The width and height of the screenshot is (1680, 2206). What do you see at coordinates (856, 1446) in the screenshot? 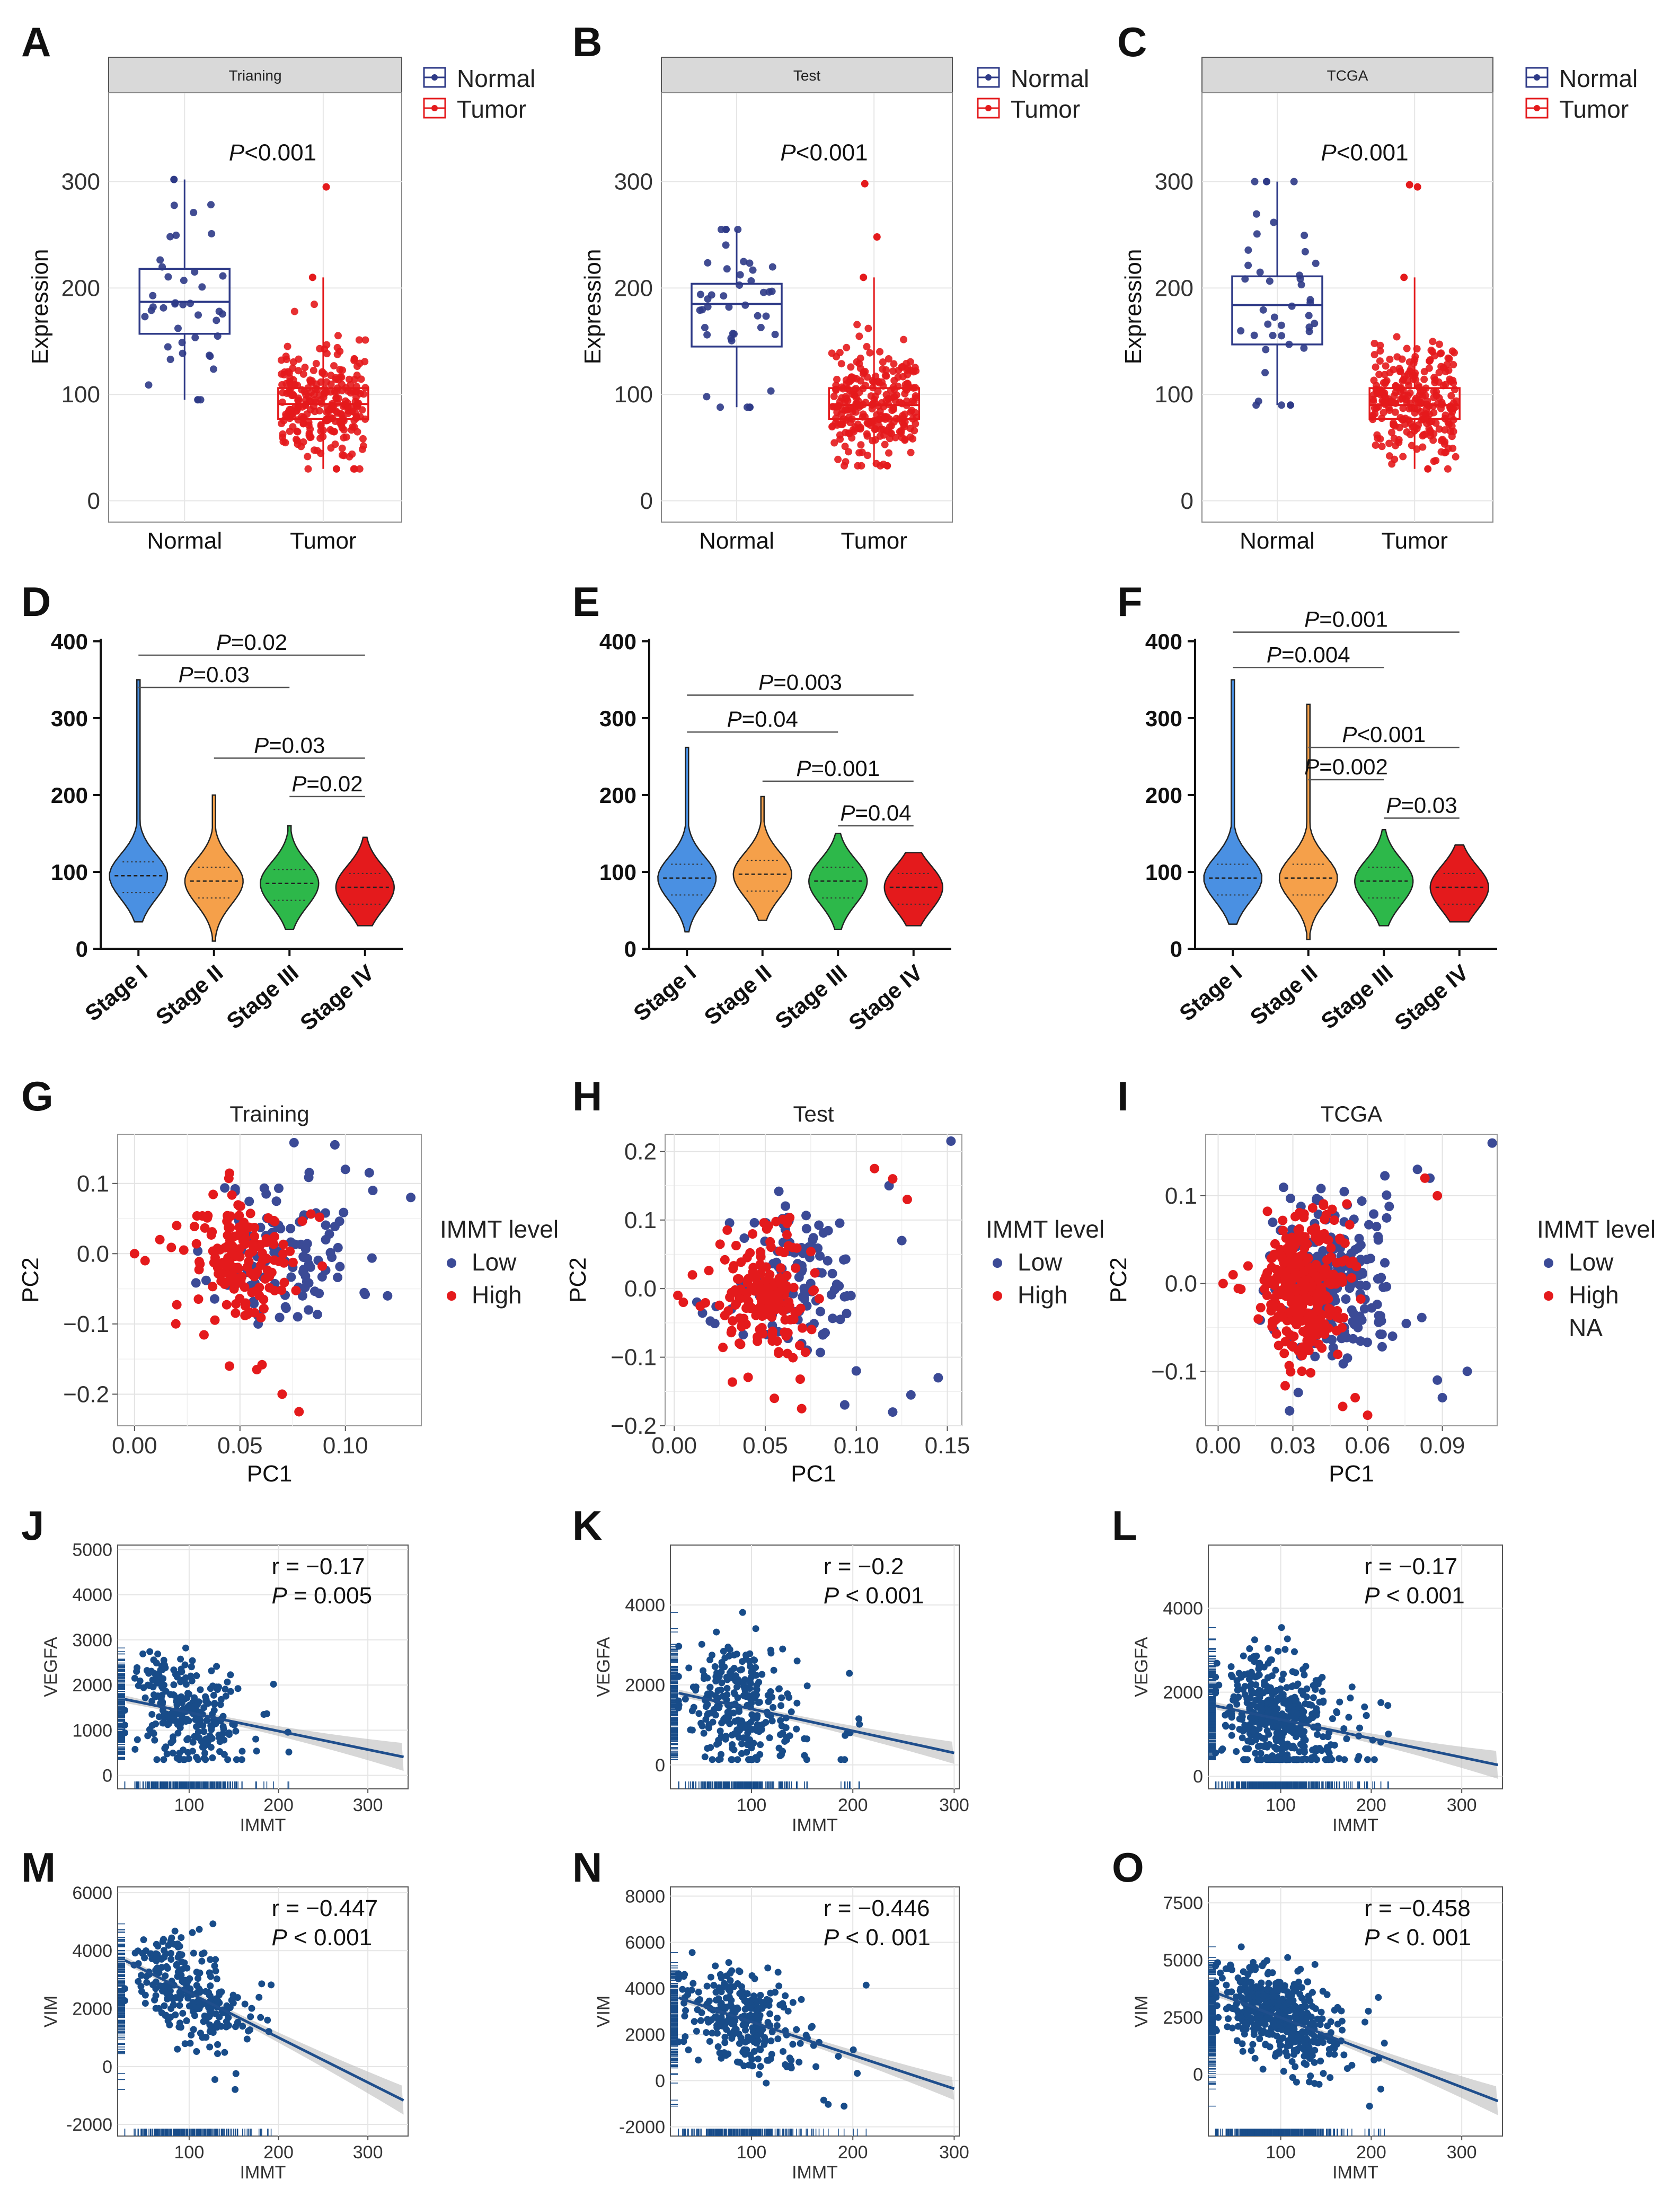
I see `x-tick-label: 0.10` at bounding box center [856, 1446].